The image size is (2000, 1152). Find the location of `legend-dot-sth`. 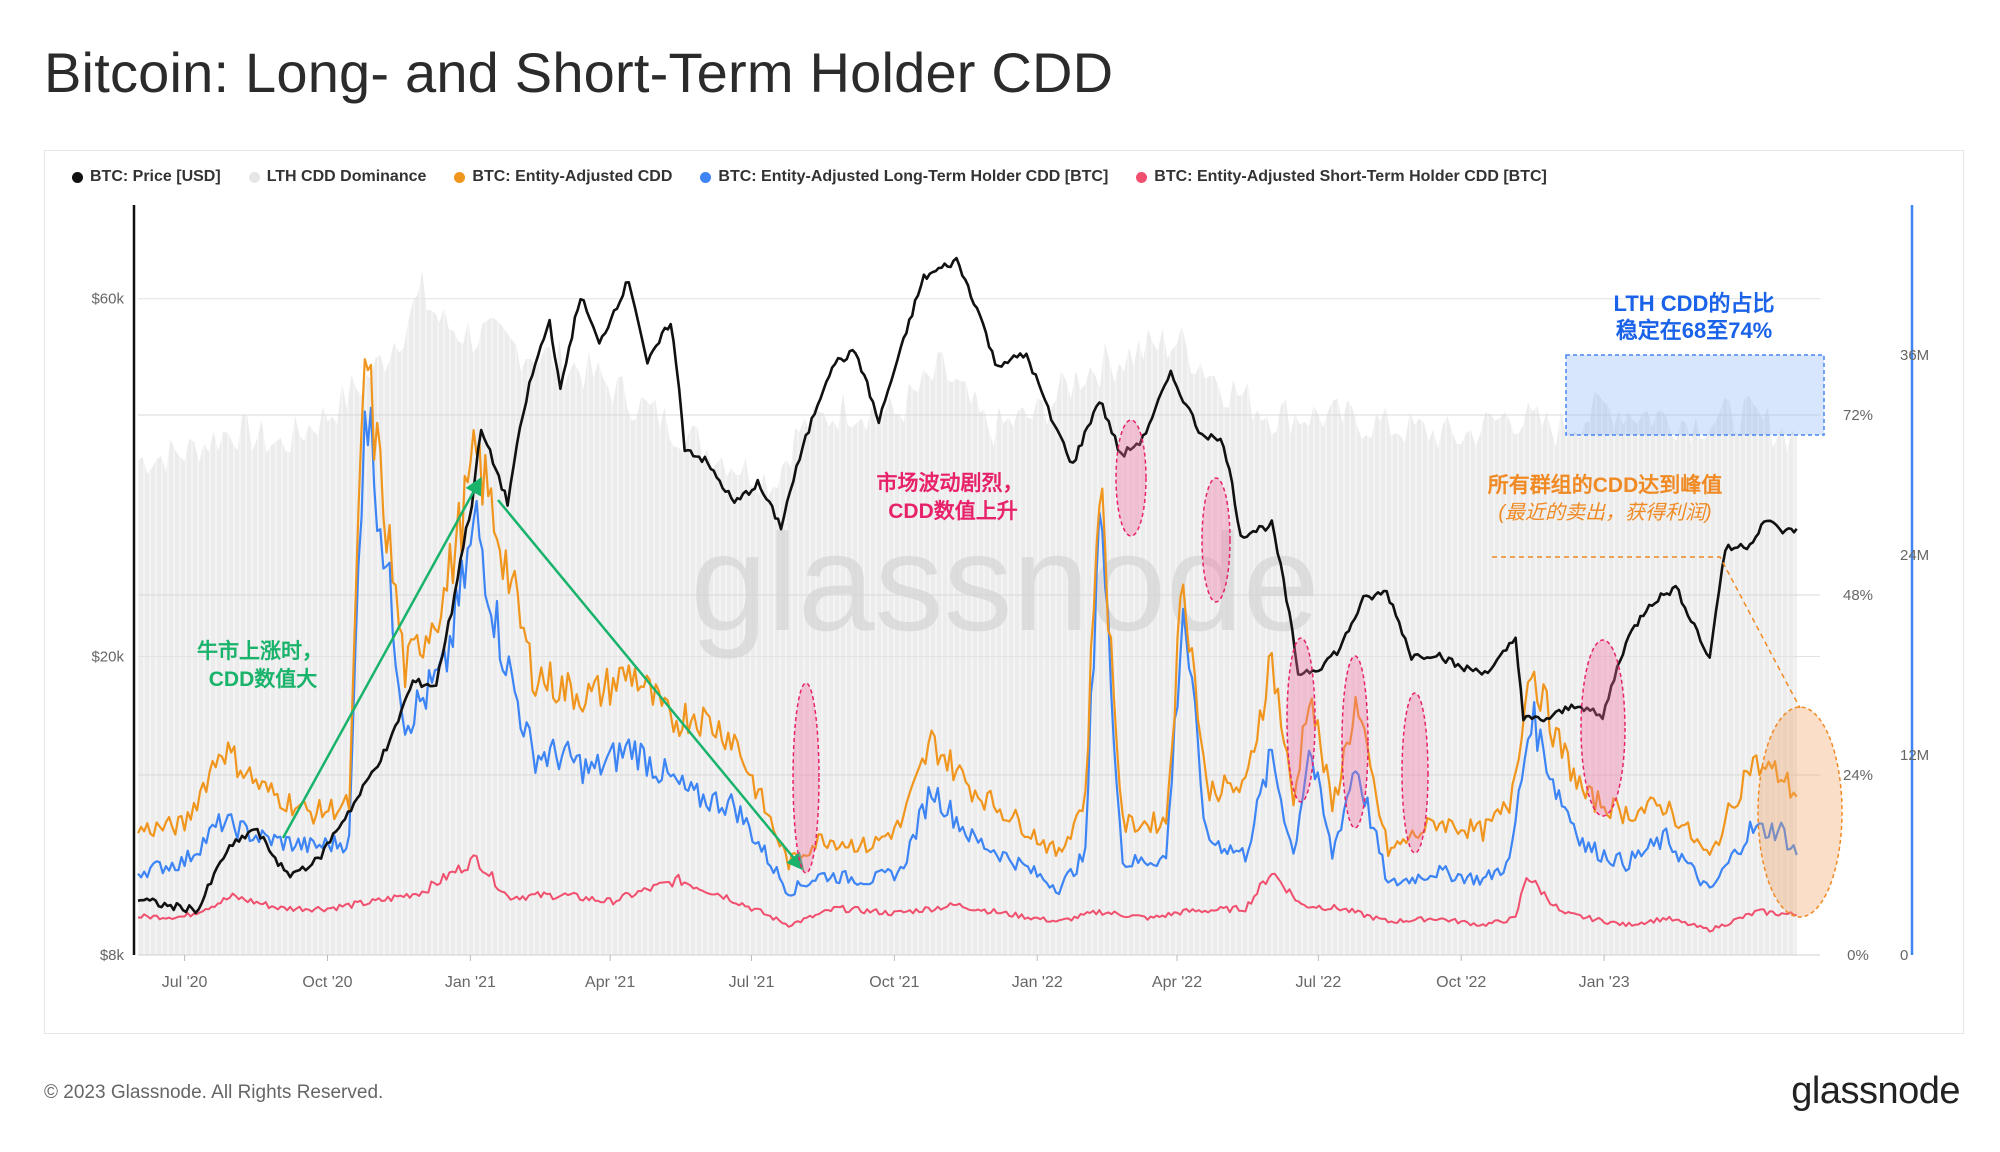

legend-dot-sth is located at coordinates (1142, 177).